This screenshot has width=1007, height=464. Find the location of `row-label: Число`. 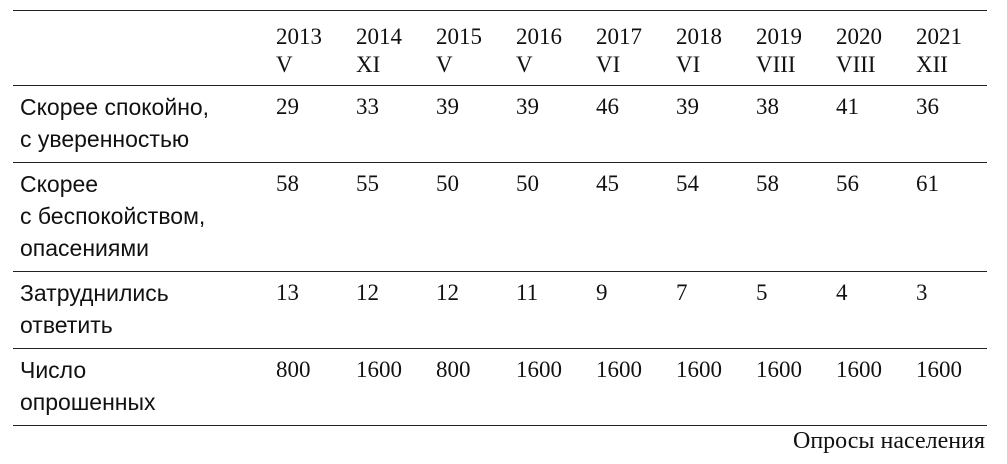

row-label: Число is located at coordinates (53, 370).